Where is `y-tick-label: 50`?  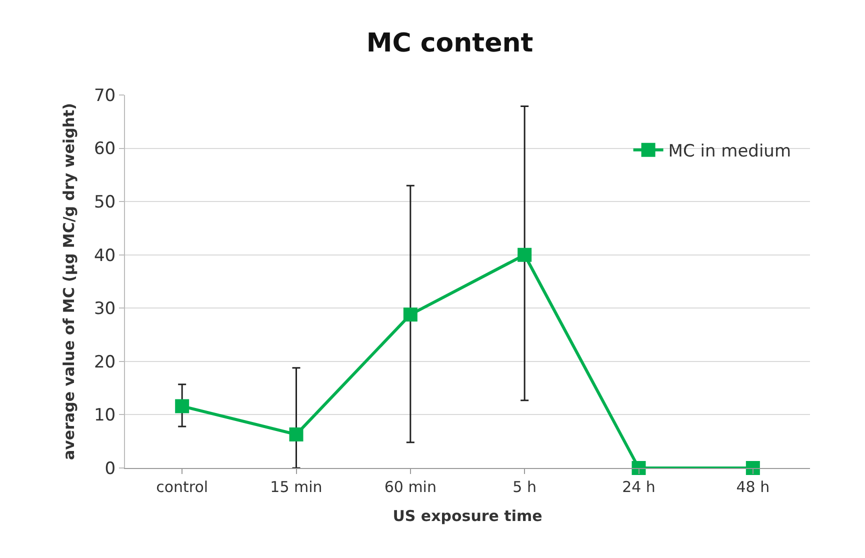
y-tick-label: 50 is located at coordinates (105, 202).